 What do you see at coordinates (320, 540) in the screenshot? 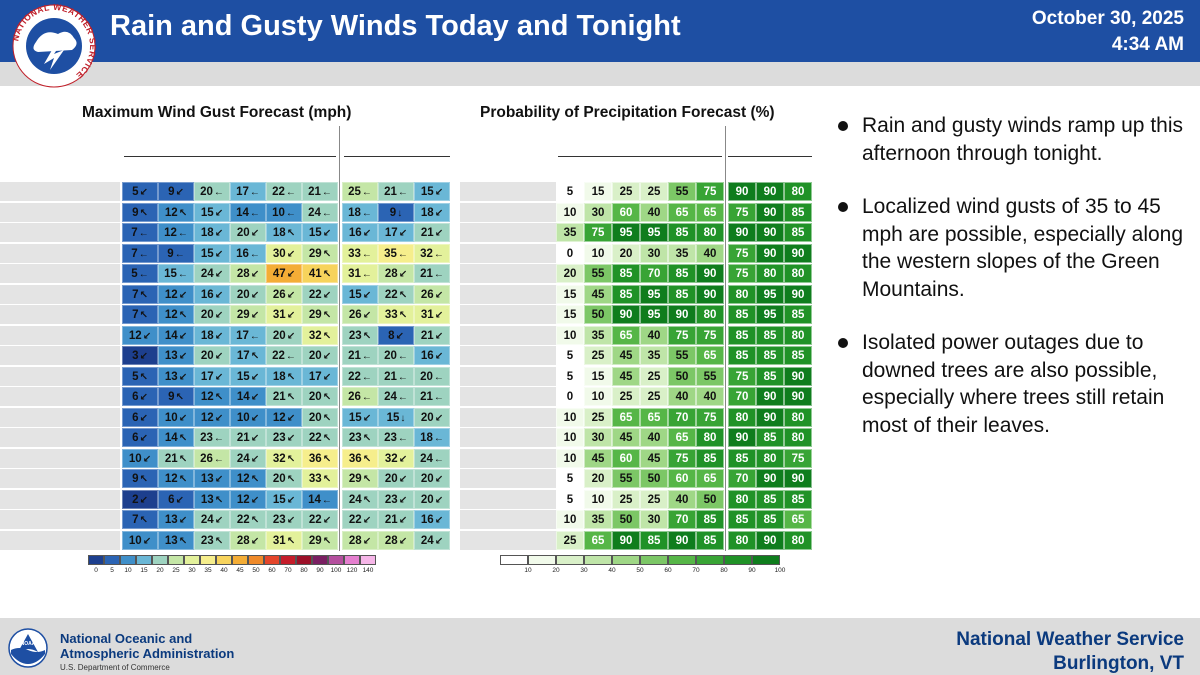
I see `wind-gust-cell: 29↖` at bounding box center [320, 540].